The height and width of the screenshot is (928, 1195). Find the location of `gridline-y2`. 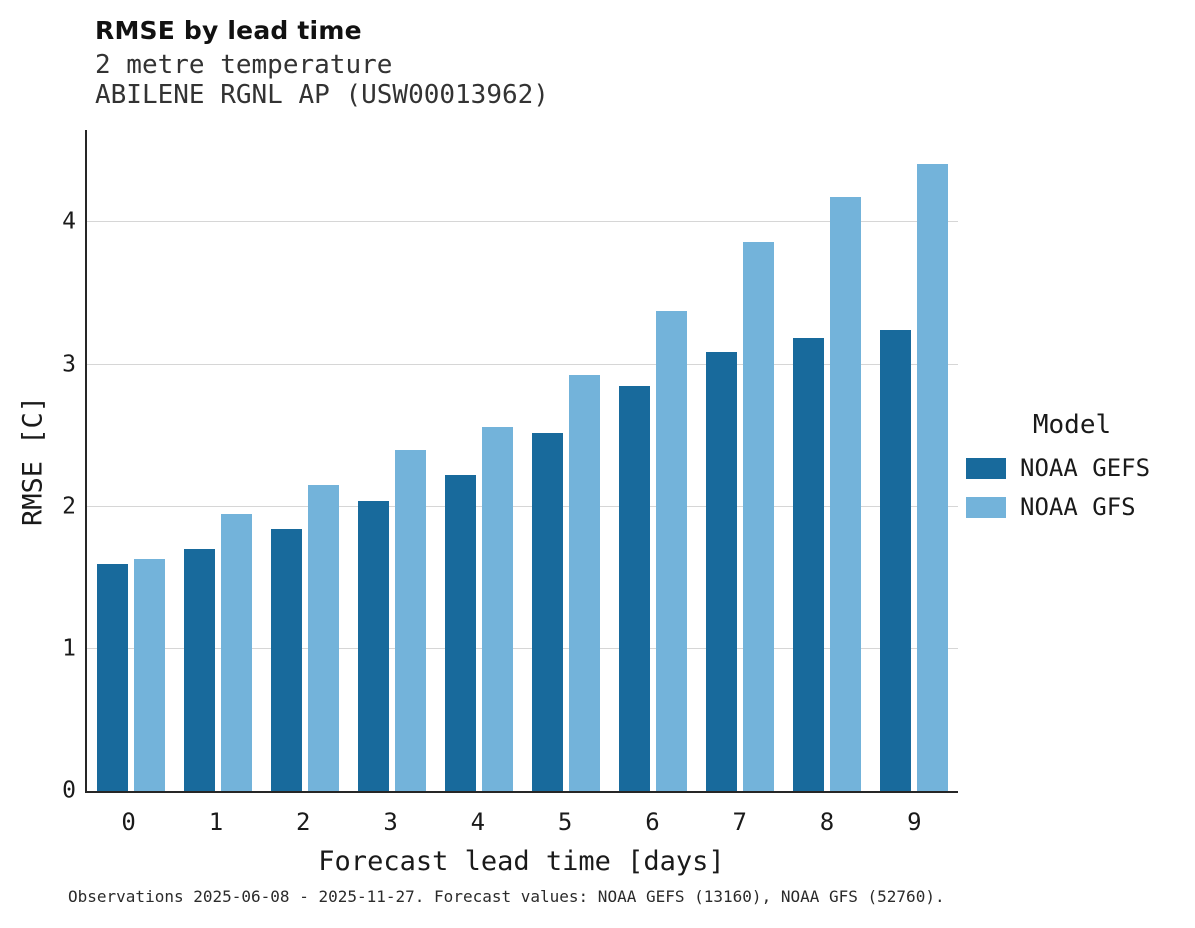

gridline-y2 is located at coordinates (522, 506).